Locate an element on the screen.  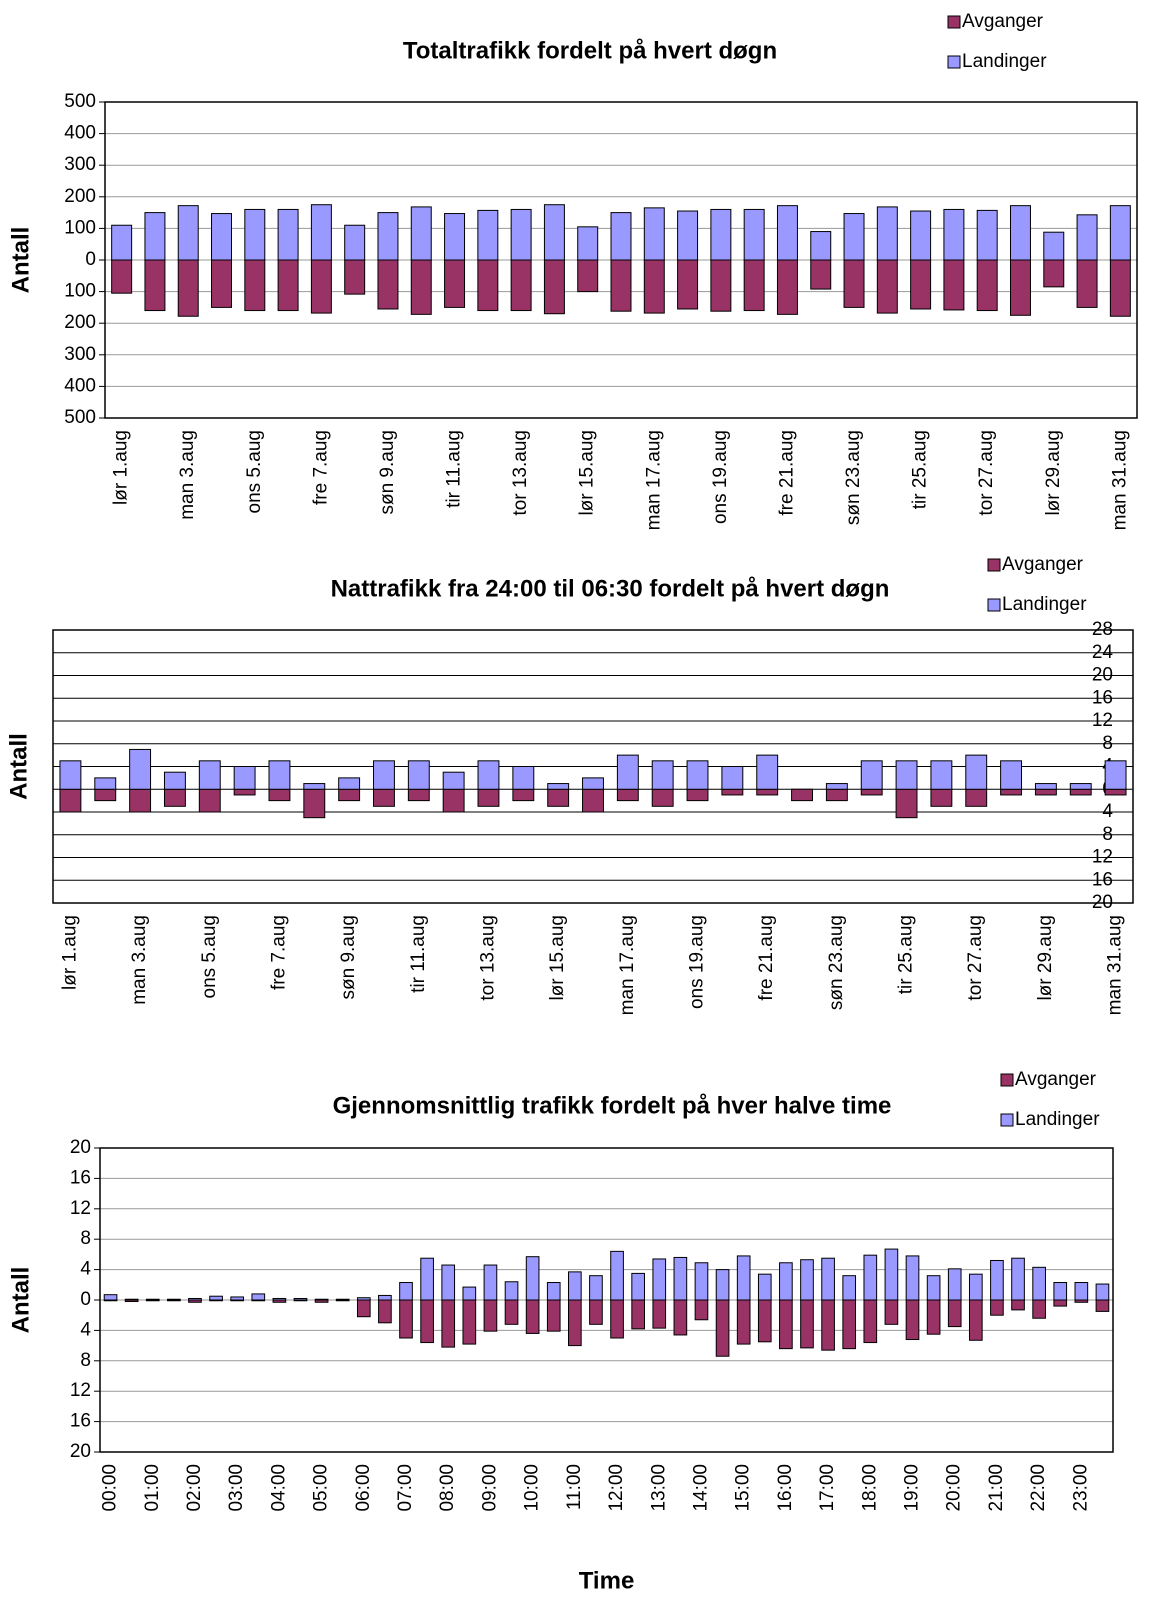
y-tick-label: 400 is located at coordinates (80, 133).